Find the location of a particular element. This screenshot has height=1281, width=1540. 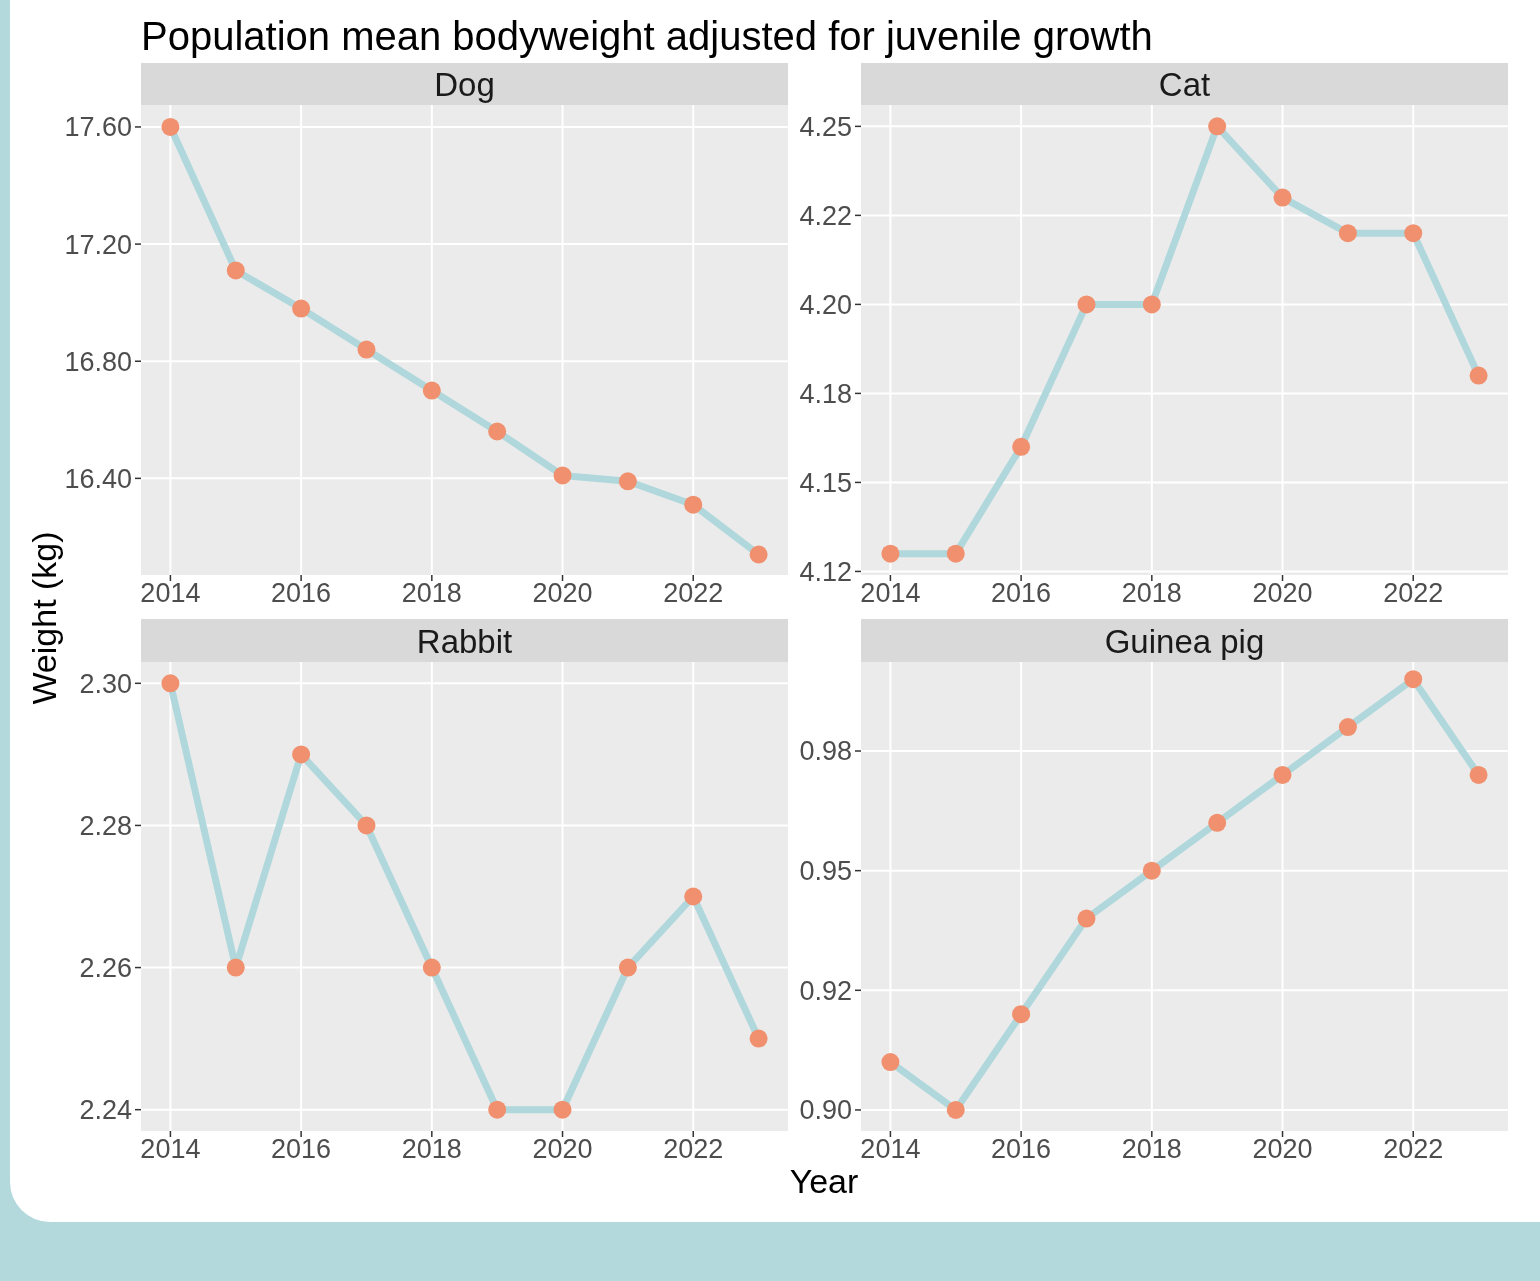

chart-subtitle: Rabbit is located at coordinates (464, 641).